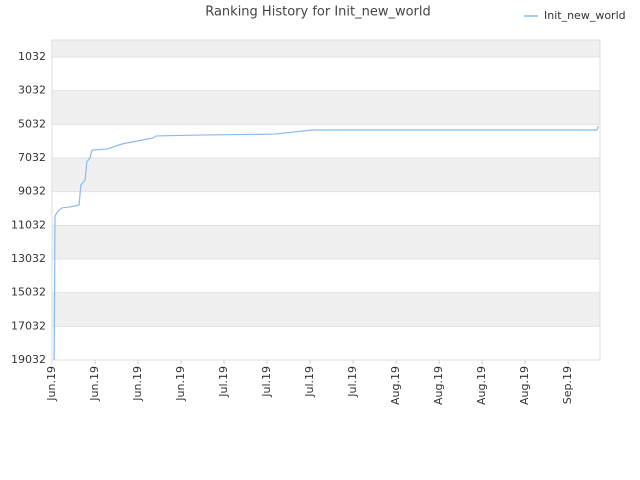 This screenshot has height=480, width=640. I want to click on y-tick-label: 11032, so click(28, 224).